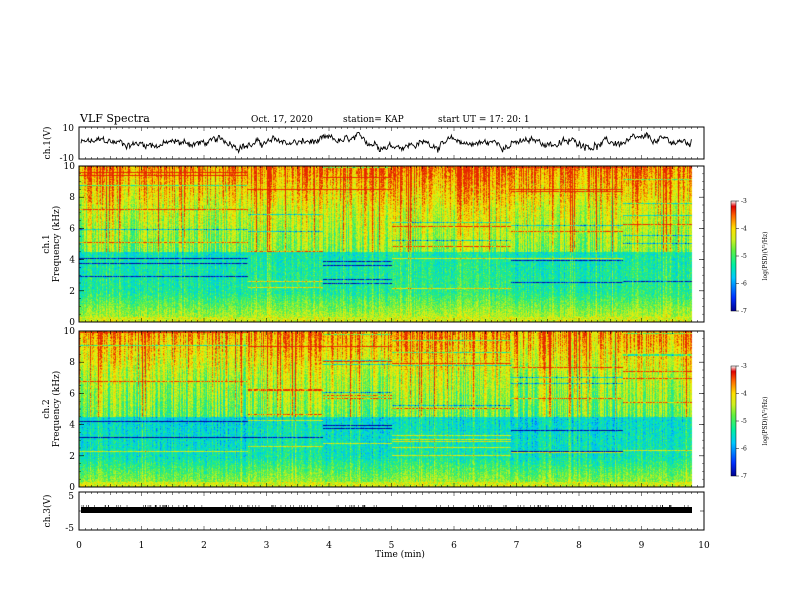  I want to click on station-label: station= KAP, so click(373, 120).